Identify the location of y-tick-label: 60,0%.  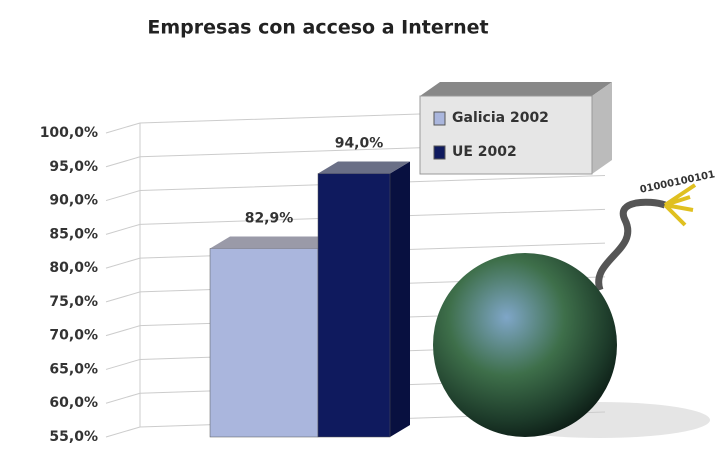
(73, 403).